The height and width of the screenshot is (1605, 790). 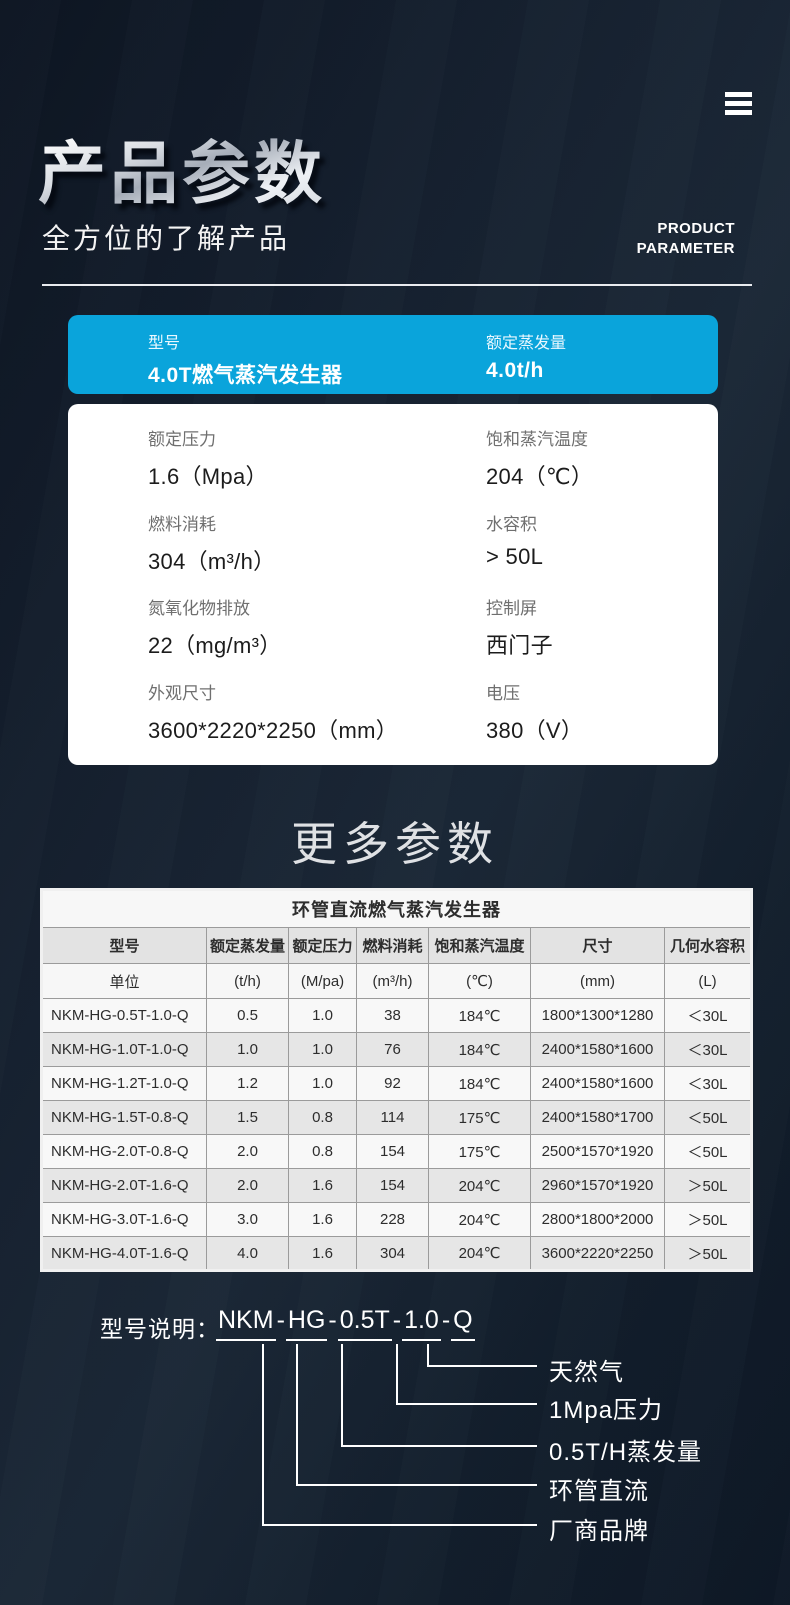 What do you see at coordinates (247, 945) in the screenshot?
I see `header-evaporation: 额定蒸发量` at bounding box center [247, 945].